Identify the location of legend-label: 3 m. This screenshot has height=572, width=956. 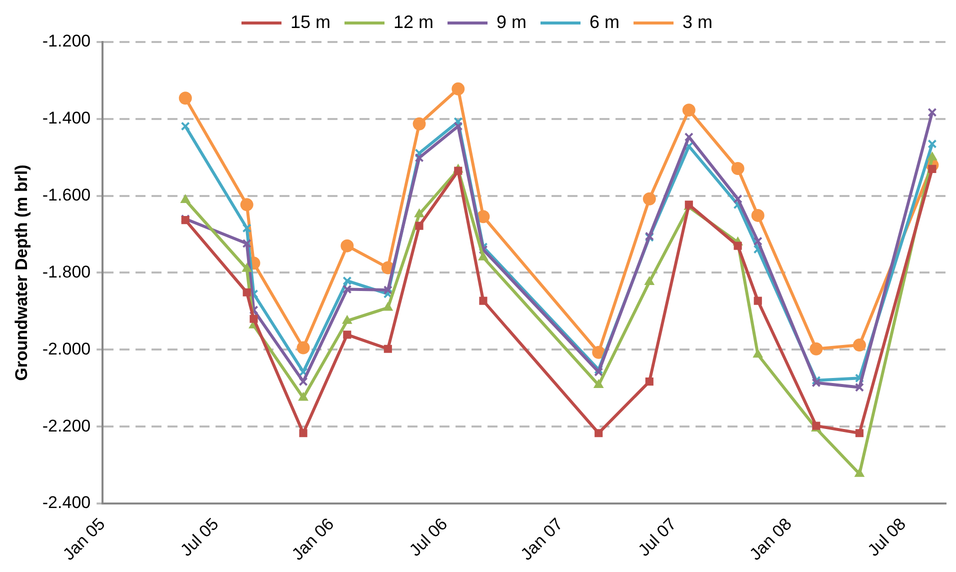
(697, 22).